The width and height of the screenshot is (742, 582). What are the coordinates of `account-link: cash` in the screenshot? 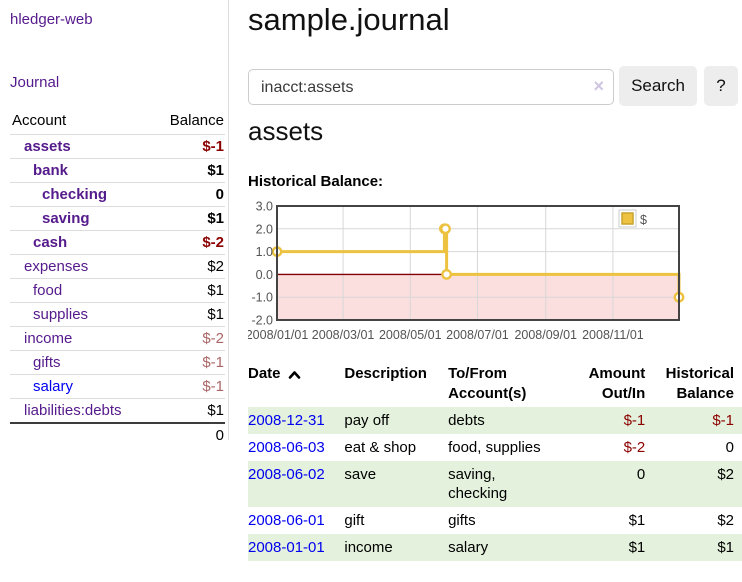 It's located at (50, 242).